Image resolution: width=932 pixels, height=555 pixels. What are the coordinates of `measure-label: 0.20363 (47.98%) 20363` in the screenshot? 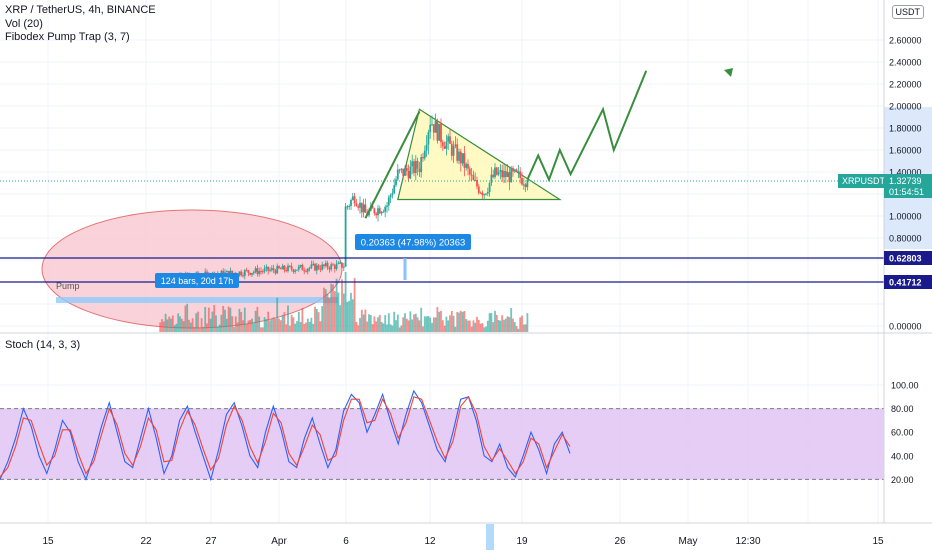 It's located at (413, 243).